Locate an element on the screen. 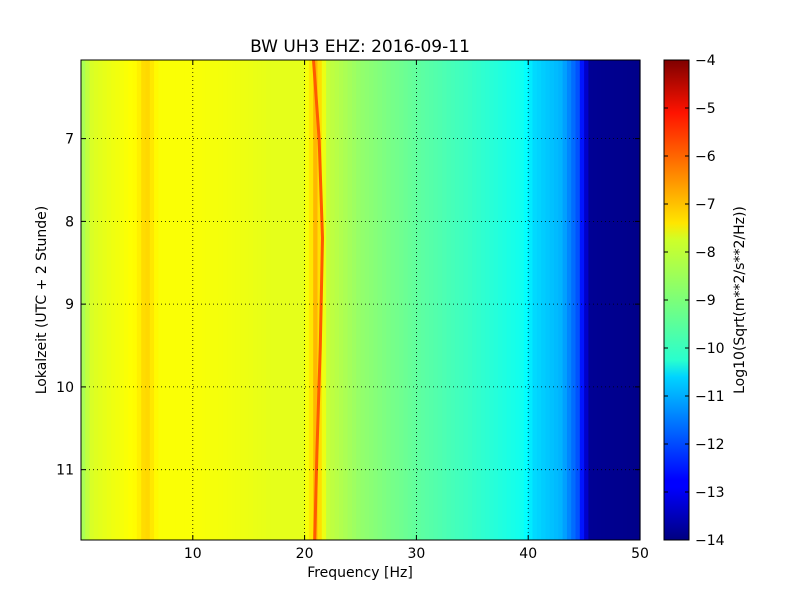 This screenshot has width=800, height=600. y-tick-label: 9 is located at coordinates (69, 305).